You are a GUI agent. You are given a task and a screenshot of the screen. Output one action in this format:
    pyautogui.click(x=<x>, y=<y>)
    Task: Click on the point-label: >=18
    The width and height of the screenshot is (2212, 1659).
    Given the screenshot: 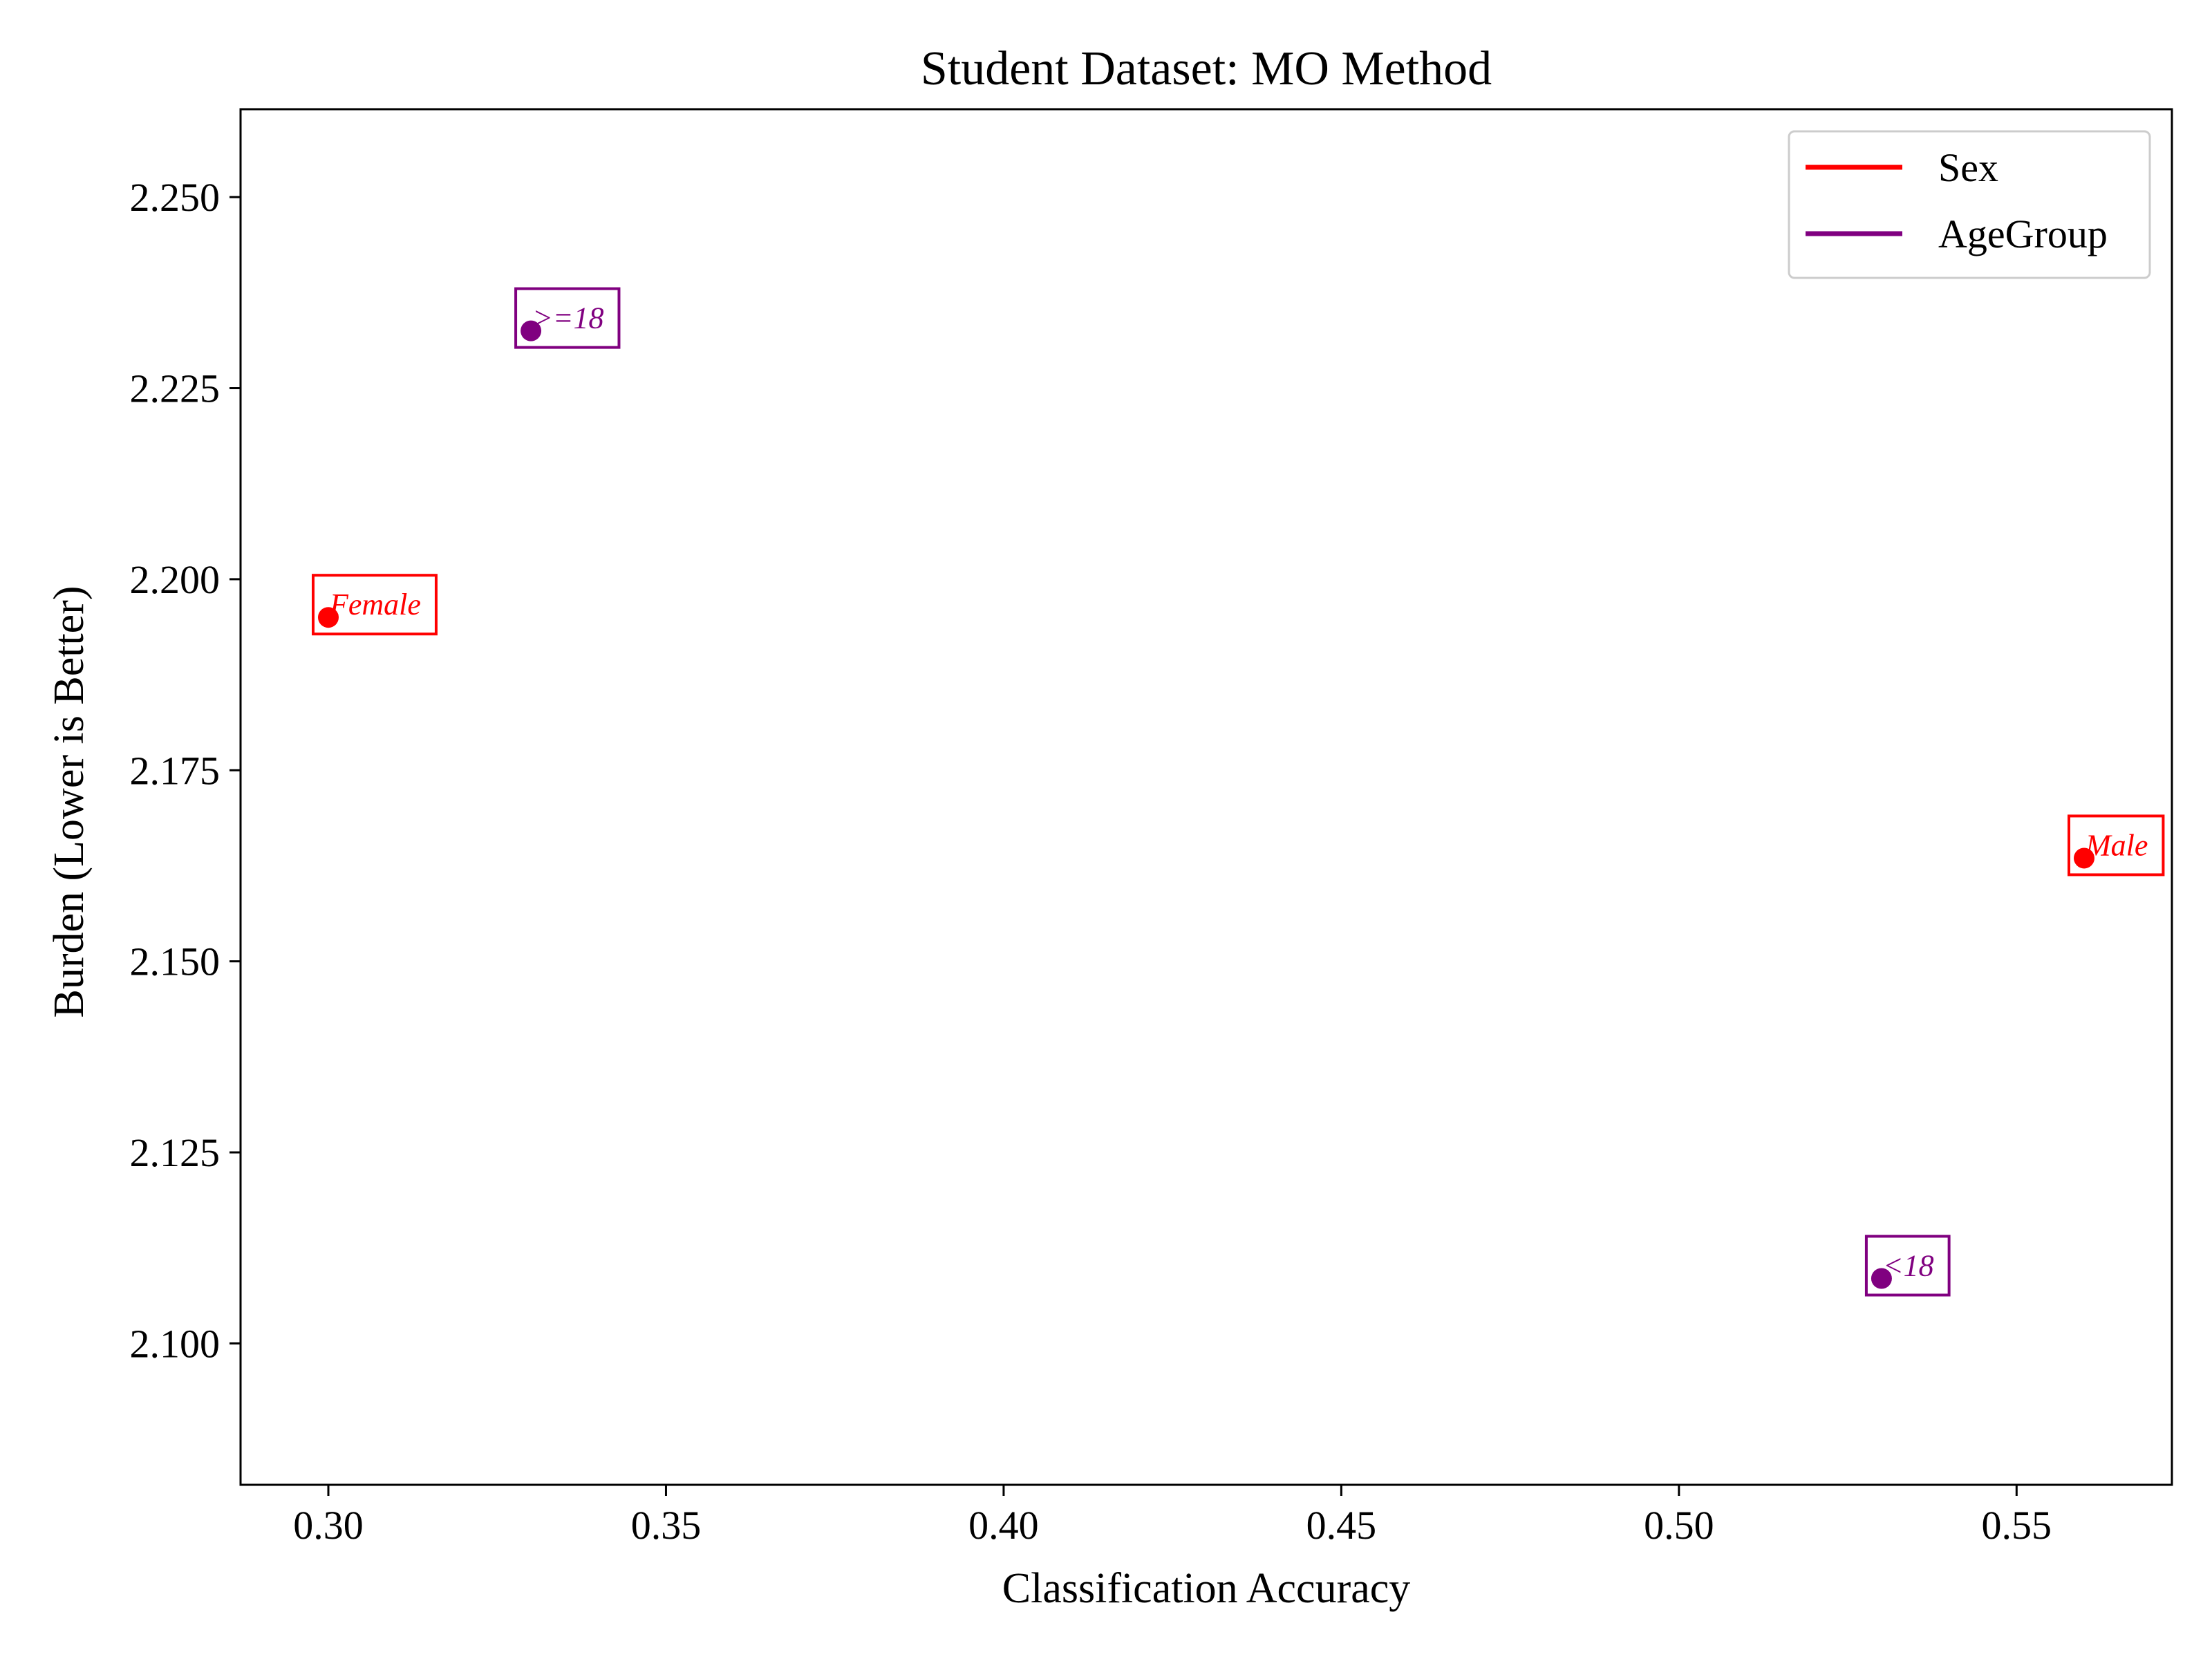 What is the action you would take?
    pyautogui.click(x=567, y=318)
    